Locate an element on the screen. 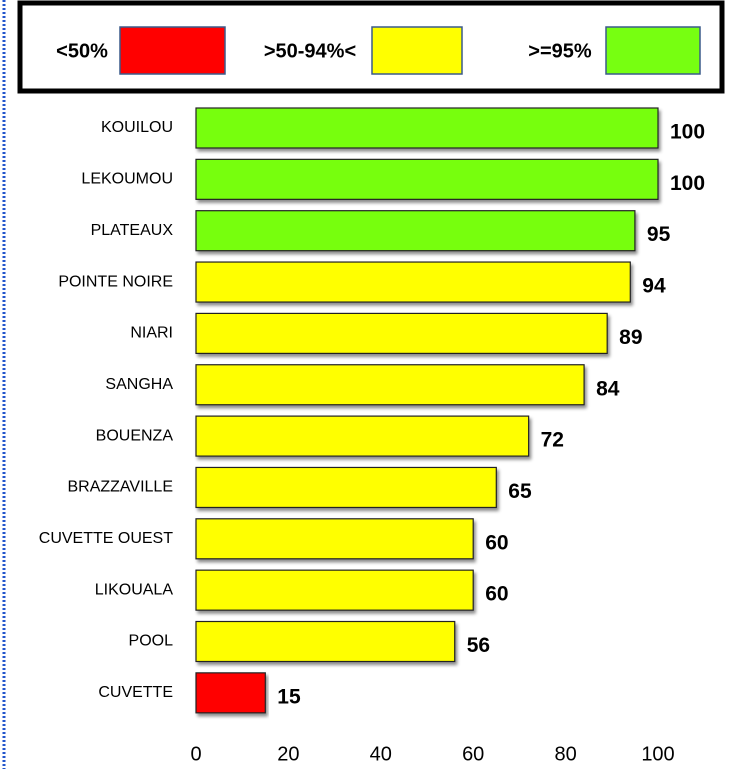 This screenshot has height=769, width=734. x-tick-label: 20 is located at coordinates (288, 754).